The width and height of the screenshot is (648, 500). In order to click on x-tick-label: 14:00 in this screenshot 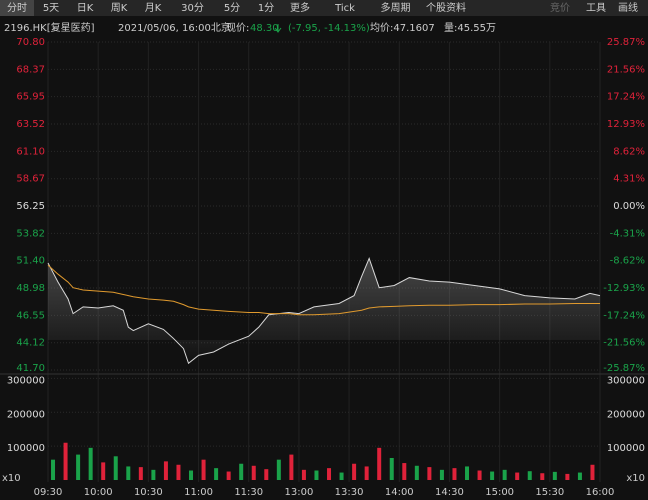, I will do `click(399, 492)`.